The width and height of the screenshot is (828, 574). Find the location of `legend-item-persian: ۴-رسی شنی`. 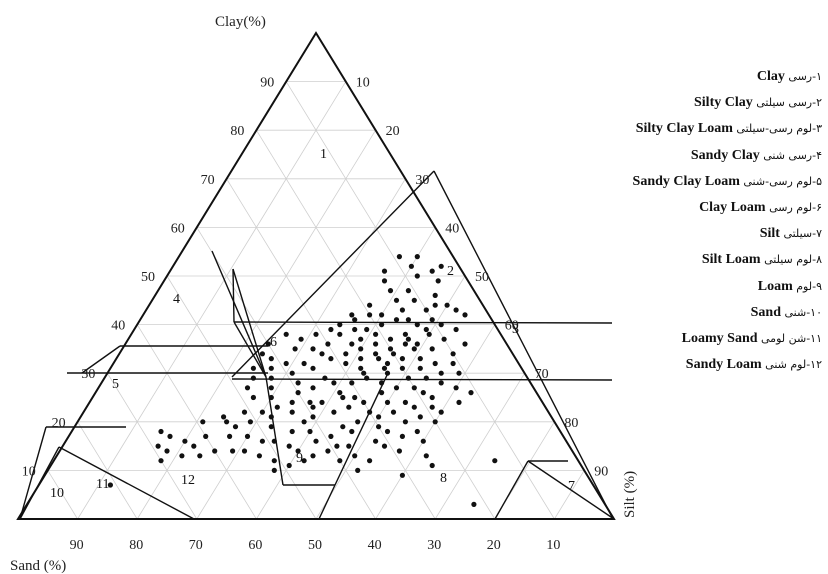

legend-item-persian: ۴-رسی شنی is located at coordinates (792, 155).